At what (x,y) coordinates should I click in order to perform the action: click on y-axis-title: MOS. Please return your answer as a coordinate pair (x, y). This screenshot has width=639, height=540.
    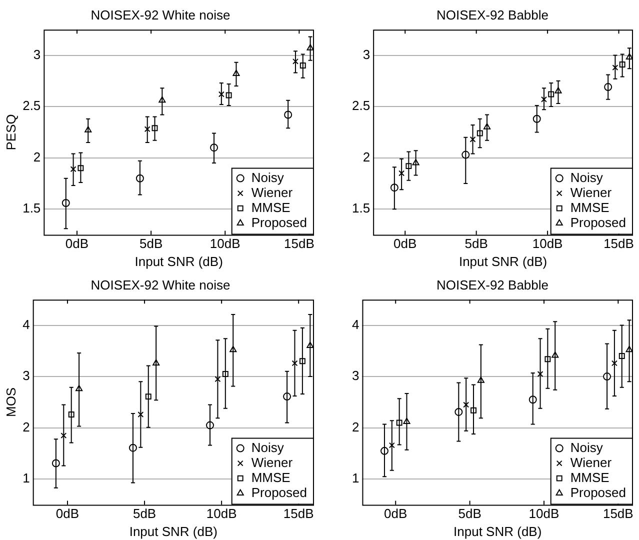
    Looking at the image, I should click on (10, 402).